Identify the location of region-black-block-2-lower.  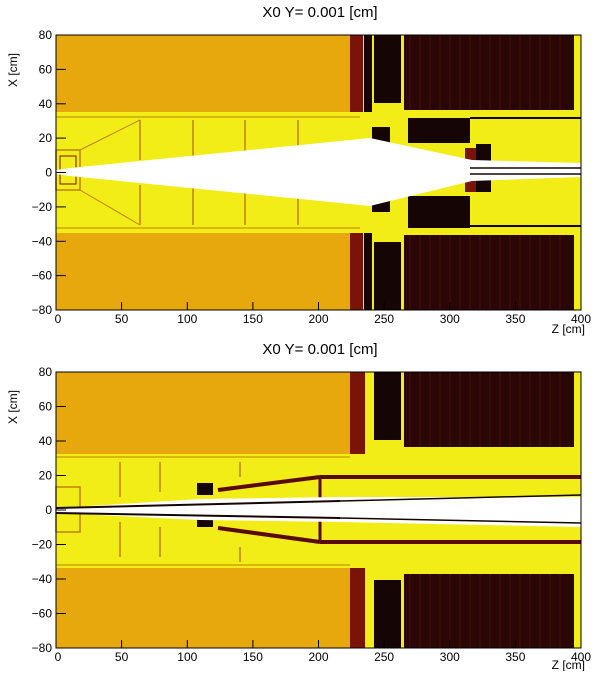
(439, 212).